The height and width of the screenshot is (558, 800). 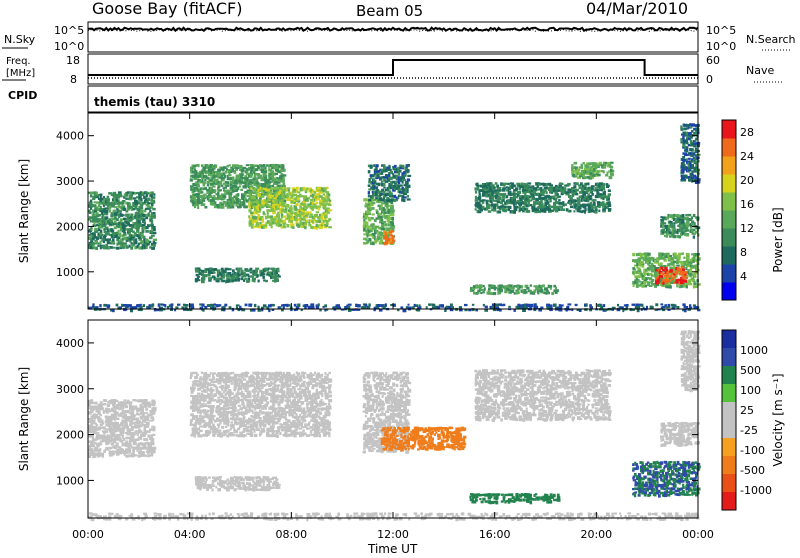 I want to click on power-colorbar-tick: 20, so click(x=747, y=180).